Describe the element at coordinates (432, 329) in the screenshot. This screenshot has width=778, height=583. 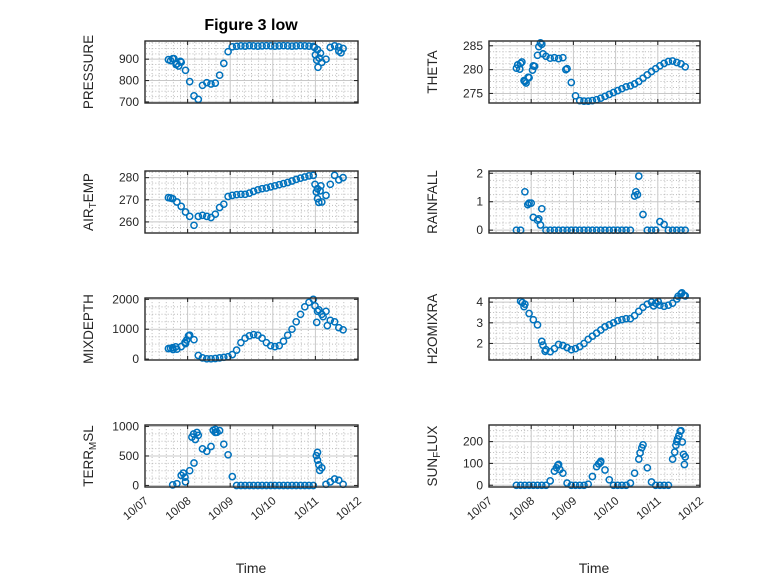
I see `y-axis-label-h2omixra: H2OMIXRA` at that location.